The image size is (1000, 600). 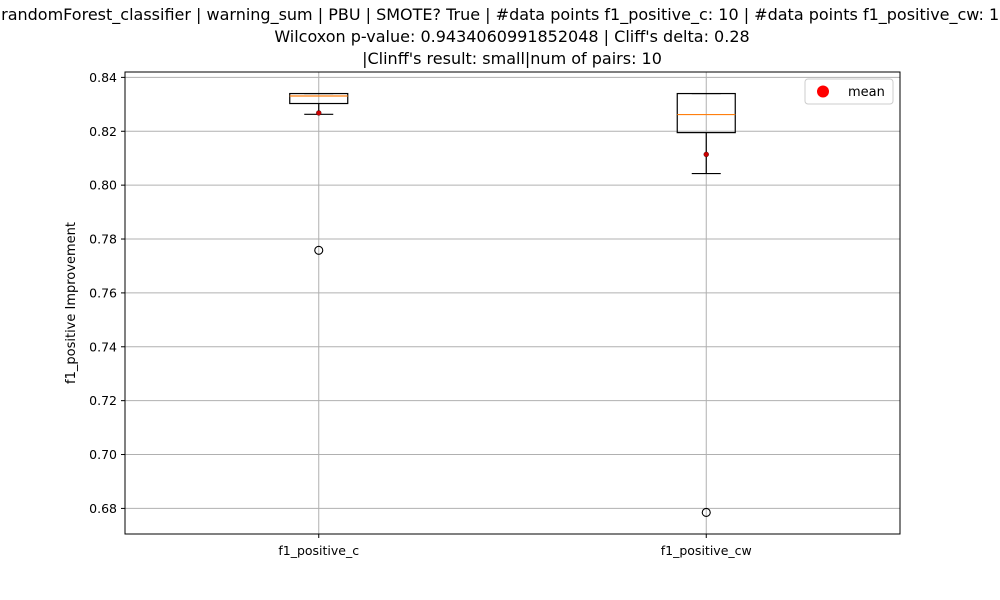 I want to click on legend-frame, so click(x=849, y=91).